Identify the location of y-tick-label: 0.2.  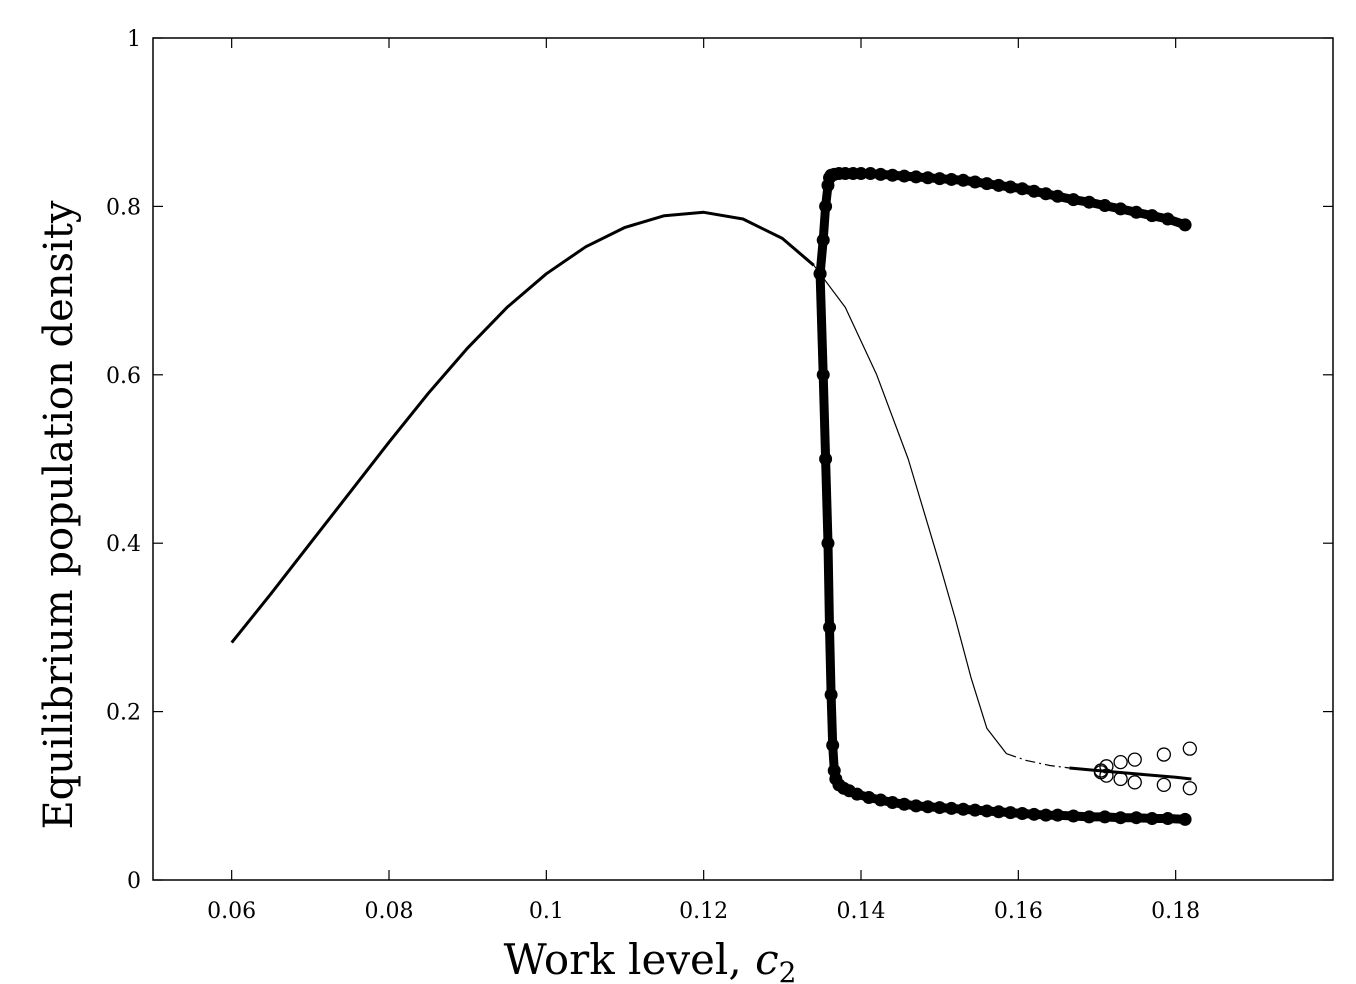
(123, 713).